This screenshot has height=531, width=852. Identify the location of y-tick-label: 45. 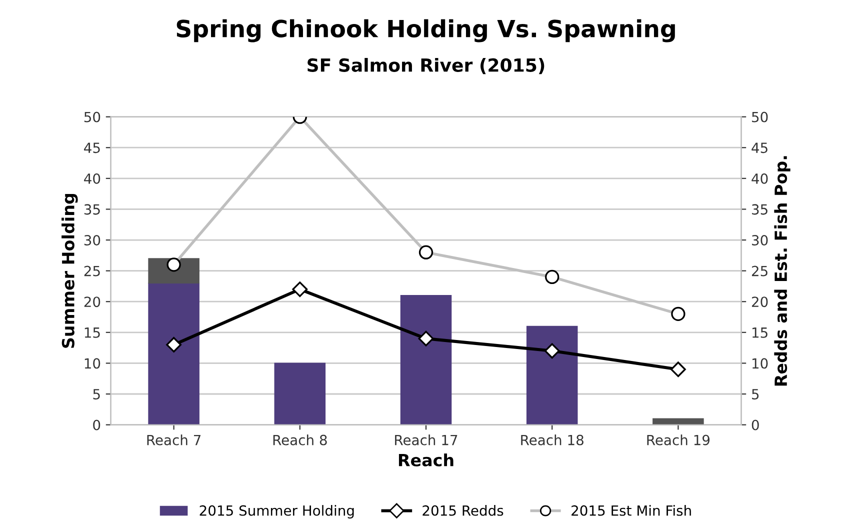
(92, 148).